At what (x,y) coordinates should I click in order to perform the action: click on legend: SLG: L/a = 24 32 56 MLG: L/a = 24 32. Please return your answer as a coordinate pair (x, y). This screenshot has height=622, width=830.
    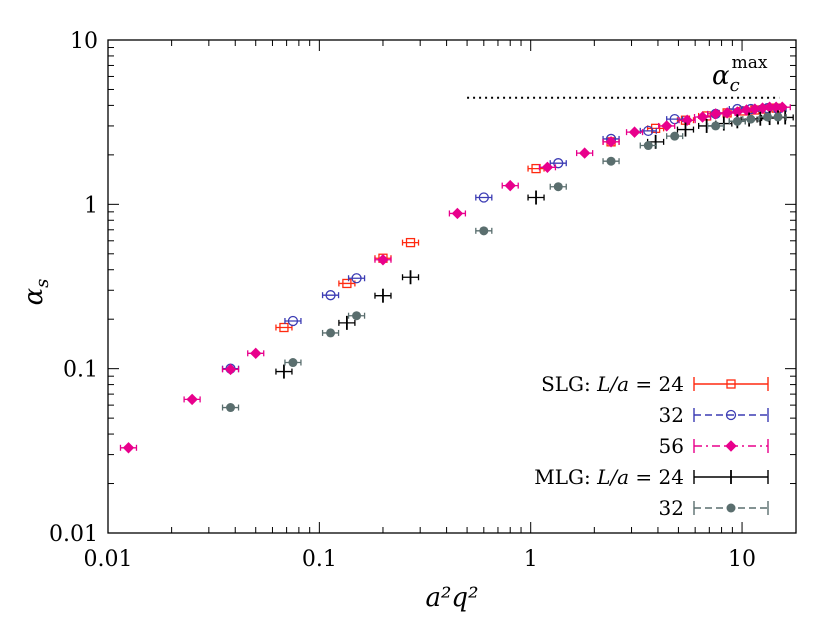
    Looking at the image, I should click on (651, 446).